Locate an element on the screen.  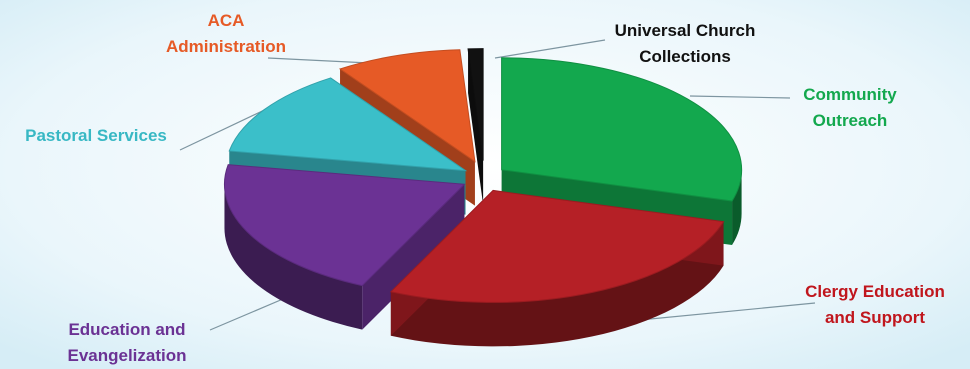
slice-label-pastoral-services: Pastoral Services is located at coordinates (96, 135).